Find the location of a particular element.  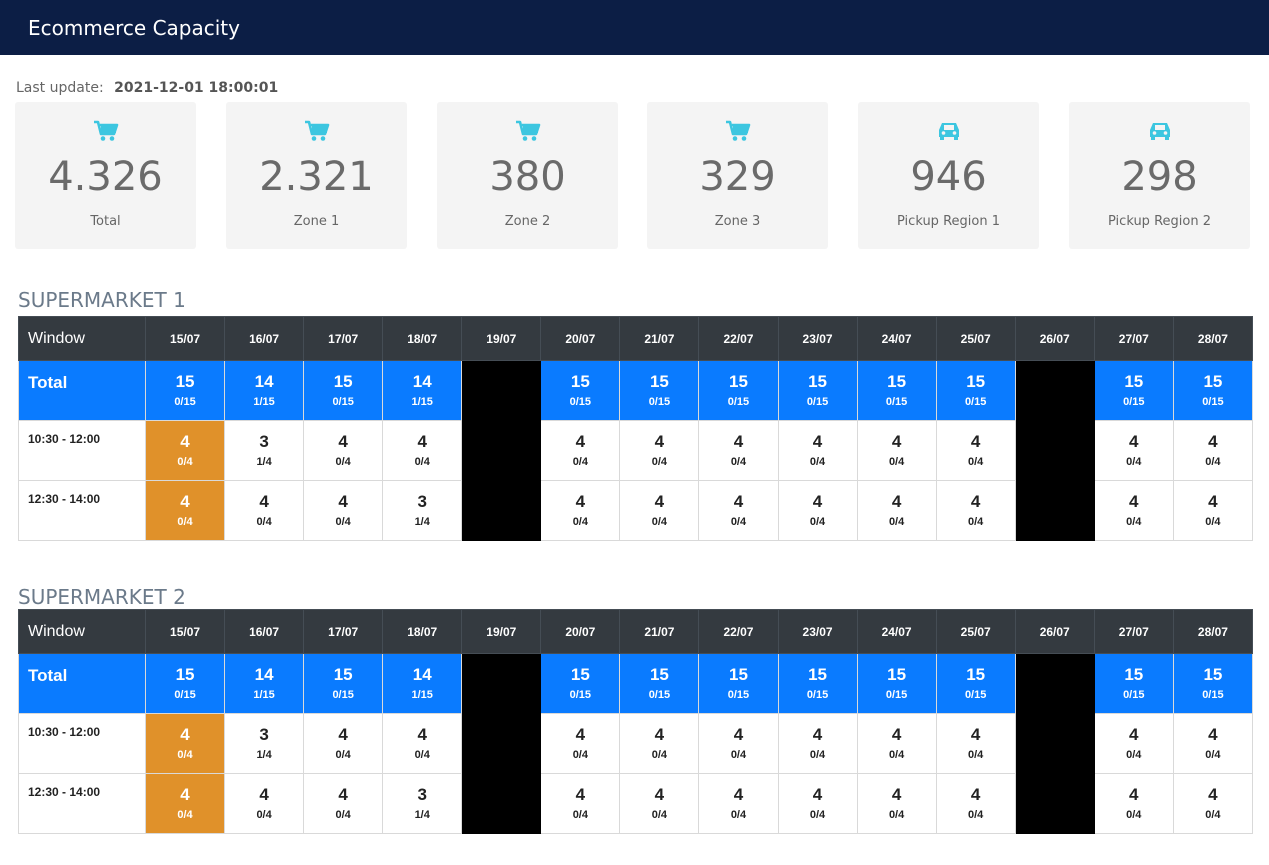

stat-label: Zone 2 is located at coordinates (527, 221).